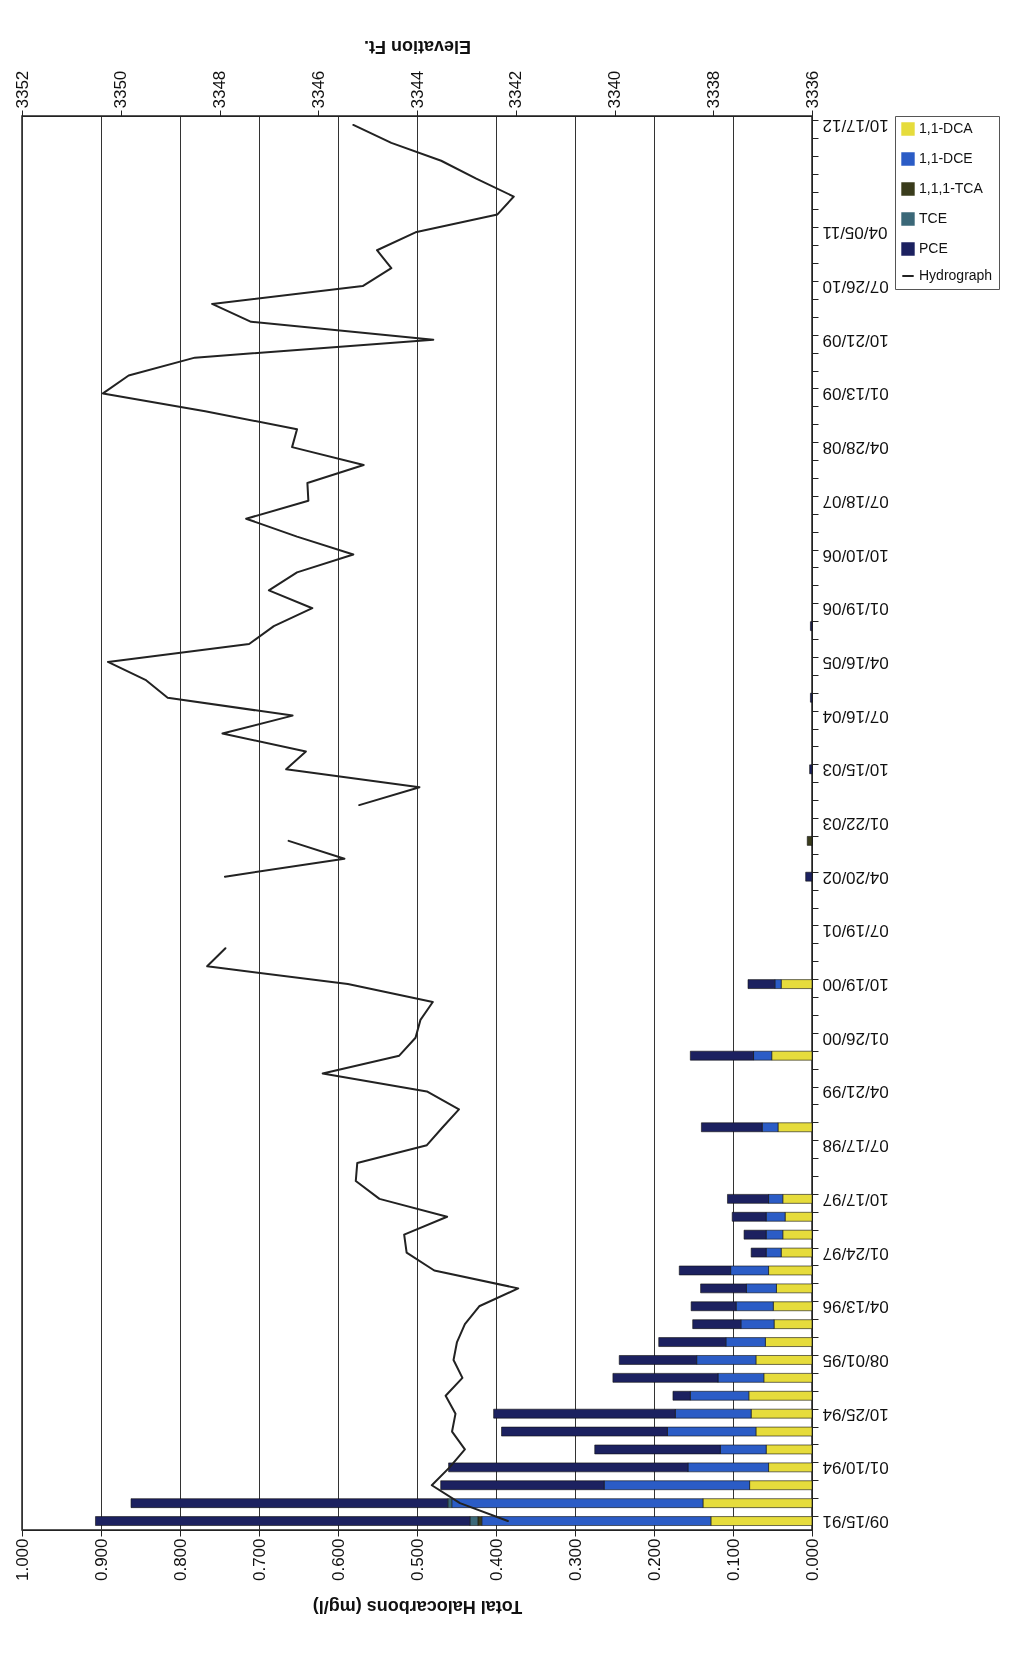 This screenshot has height=1662, width=1029. Describe the element at coordinates (855, 823) in the screenshot. I see `y-tick-label: 01/22/03` at that location.